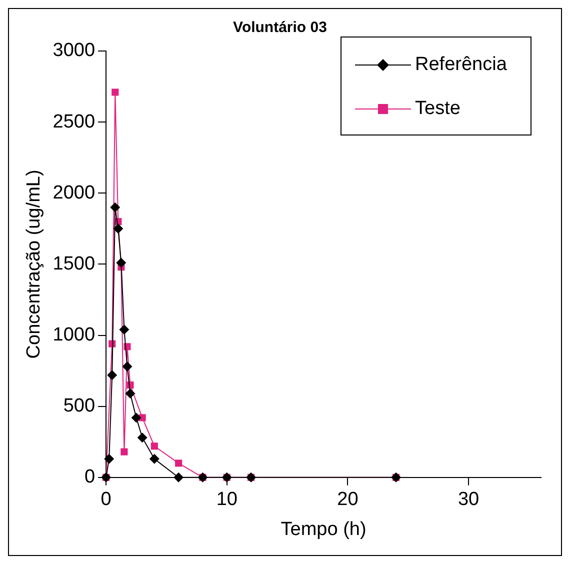 Image resolution: width=570 pixels, height=564 pixels. What do you see at coordinates (79, 406) in the screenshot?
I see `y-tick-label: 500` at bounding box center [79, 406].